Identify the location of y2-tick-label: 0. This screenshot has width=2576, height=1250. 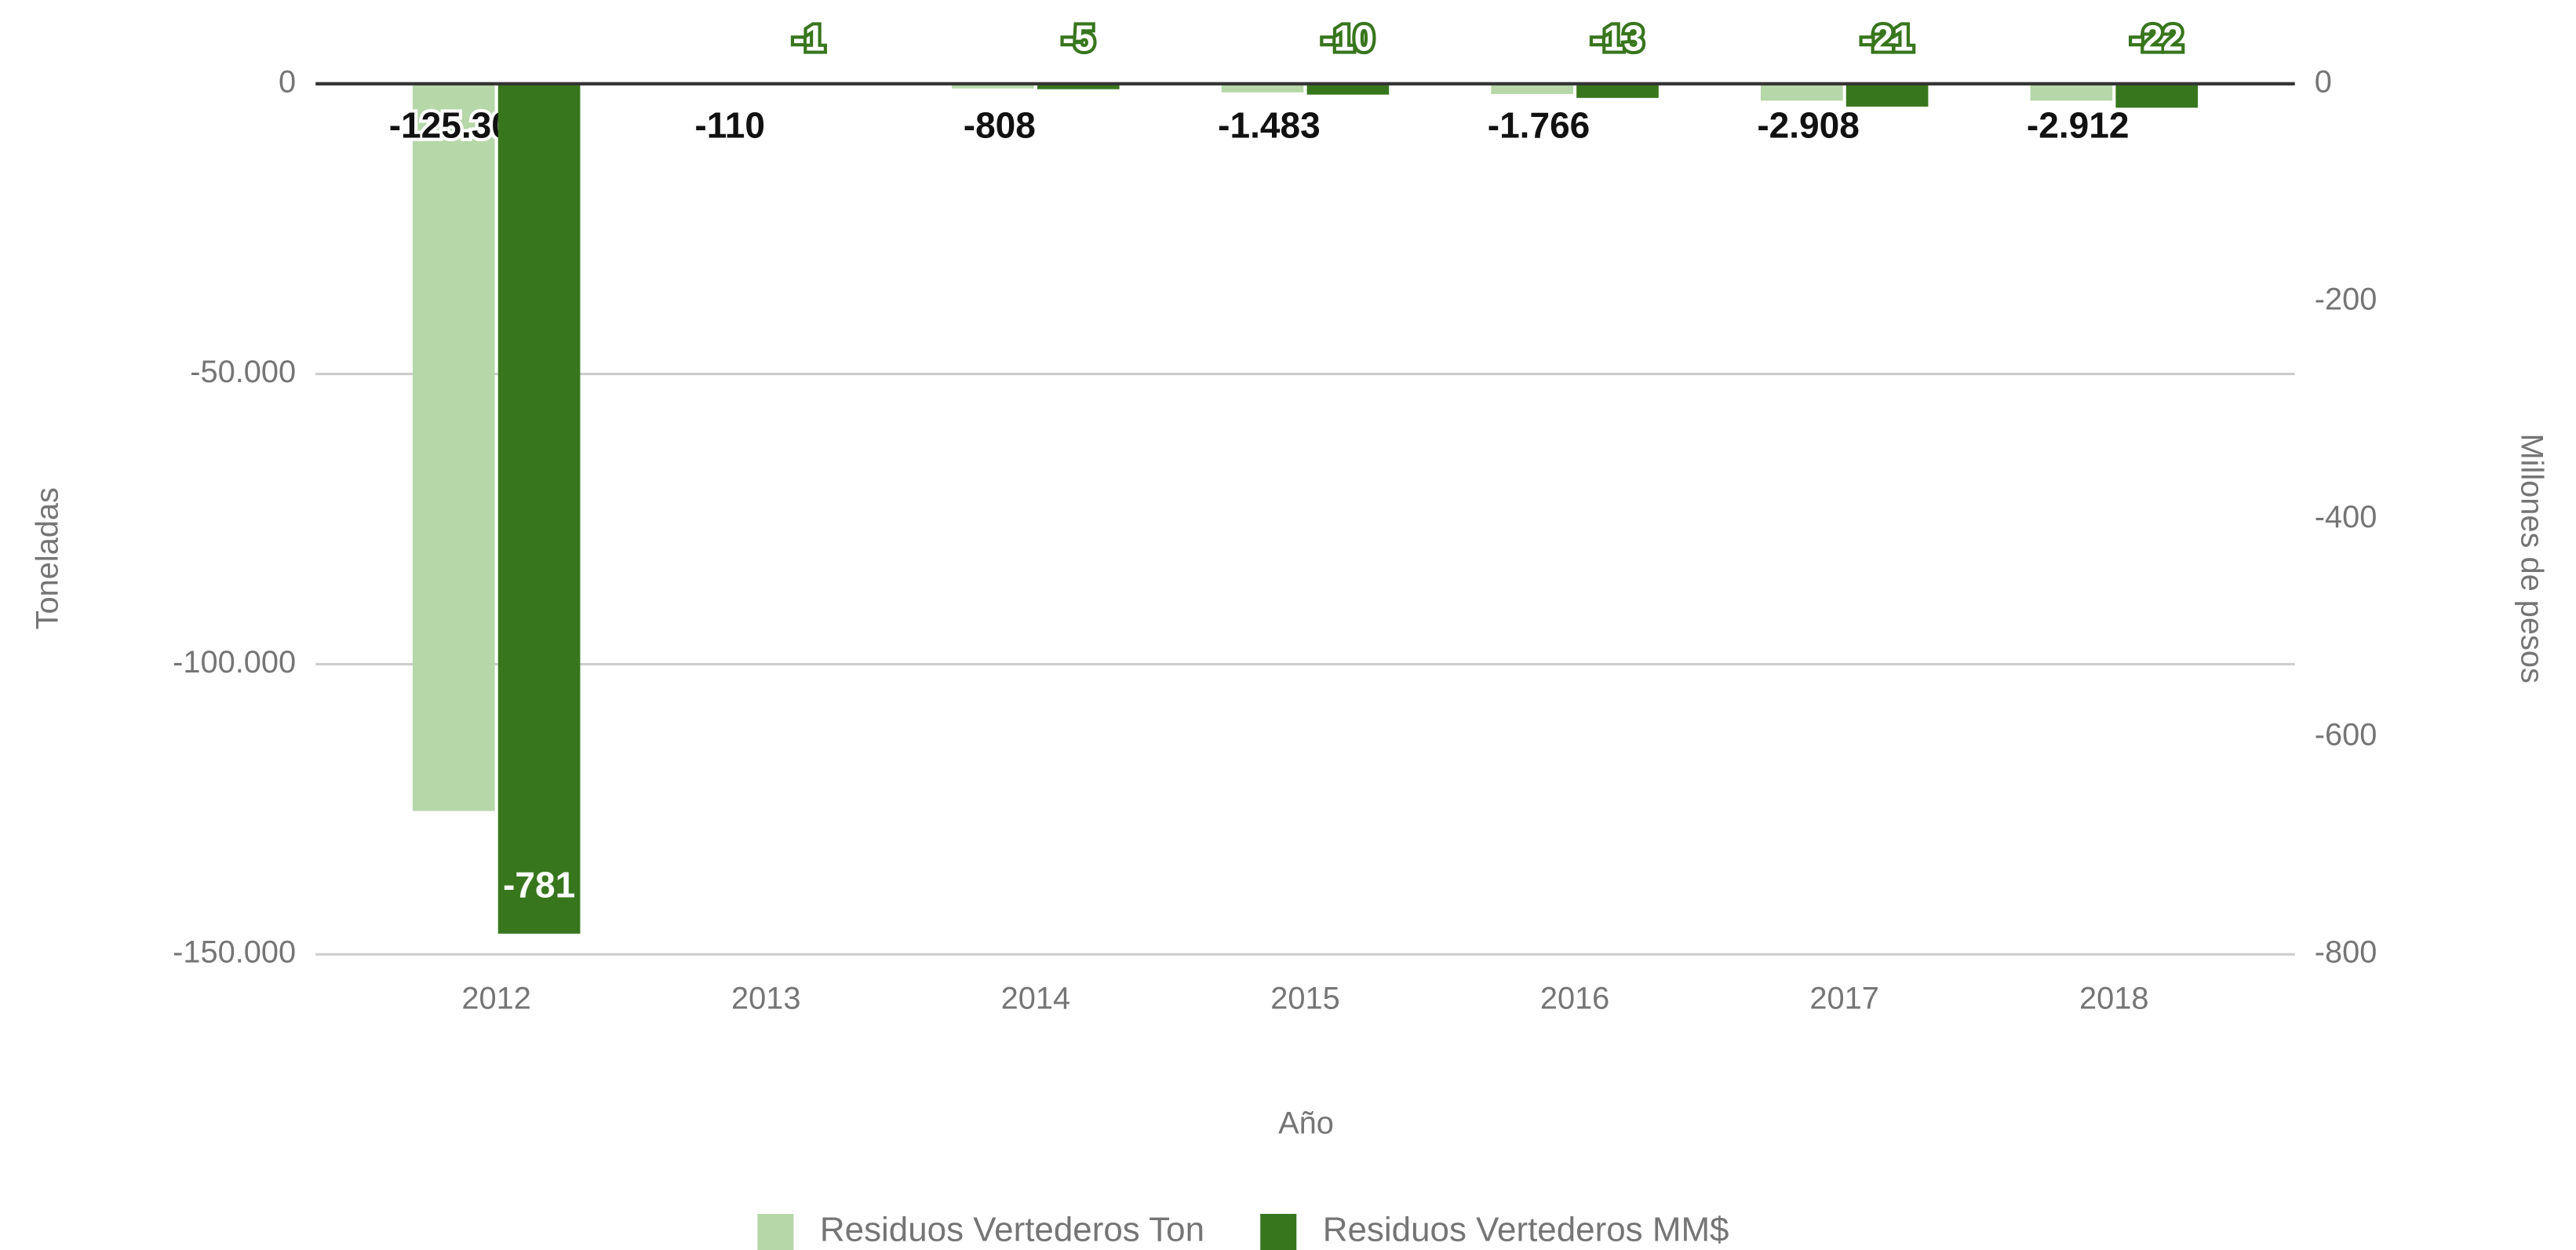
(2323, 81).